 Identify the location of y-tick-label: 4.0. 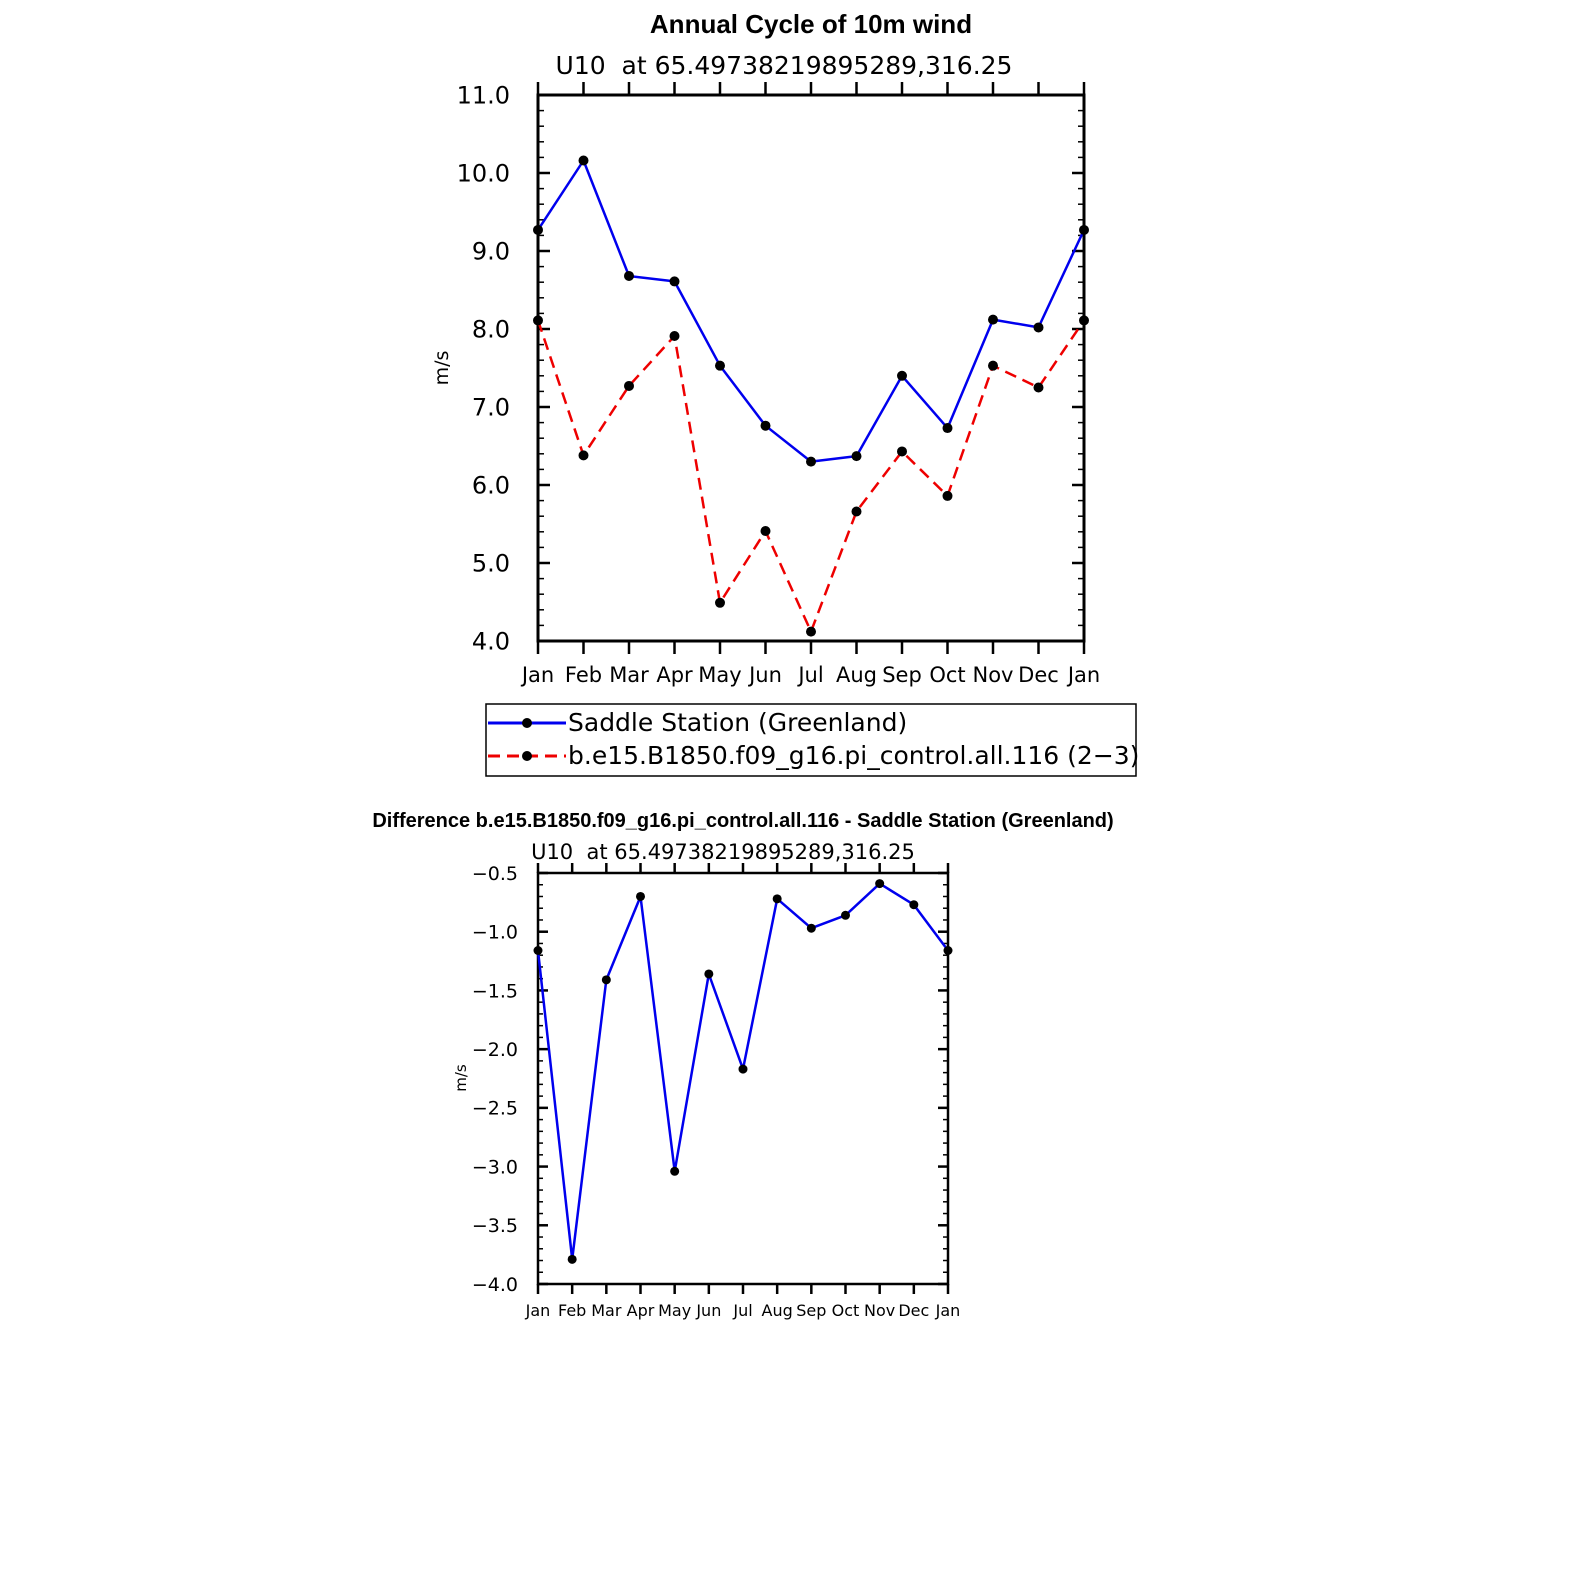
(491, 642).